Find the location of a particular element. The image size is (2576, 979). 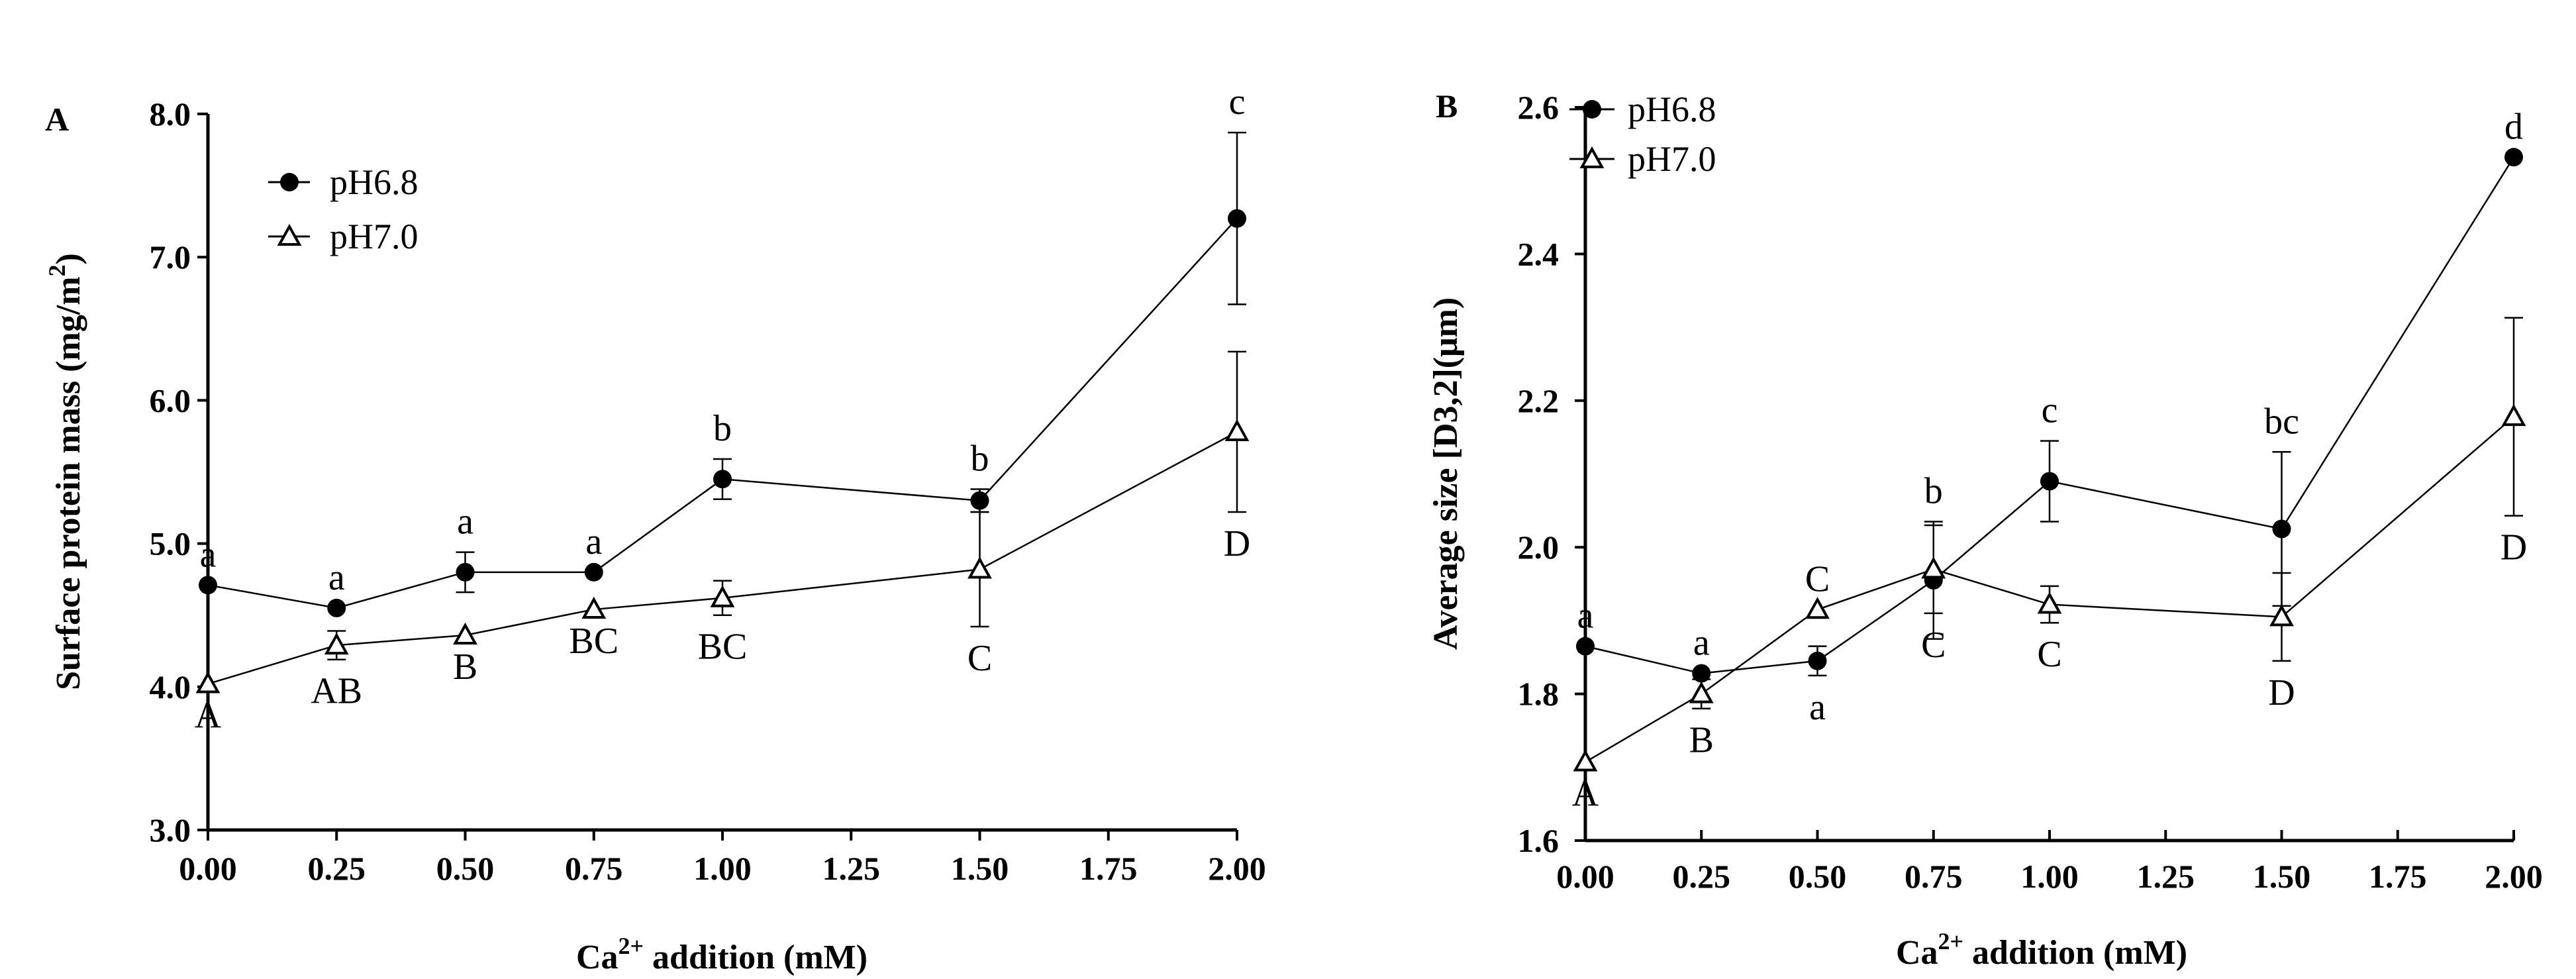

x-tick-label: 0.25 is located at coordinates (337, 868).